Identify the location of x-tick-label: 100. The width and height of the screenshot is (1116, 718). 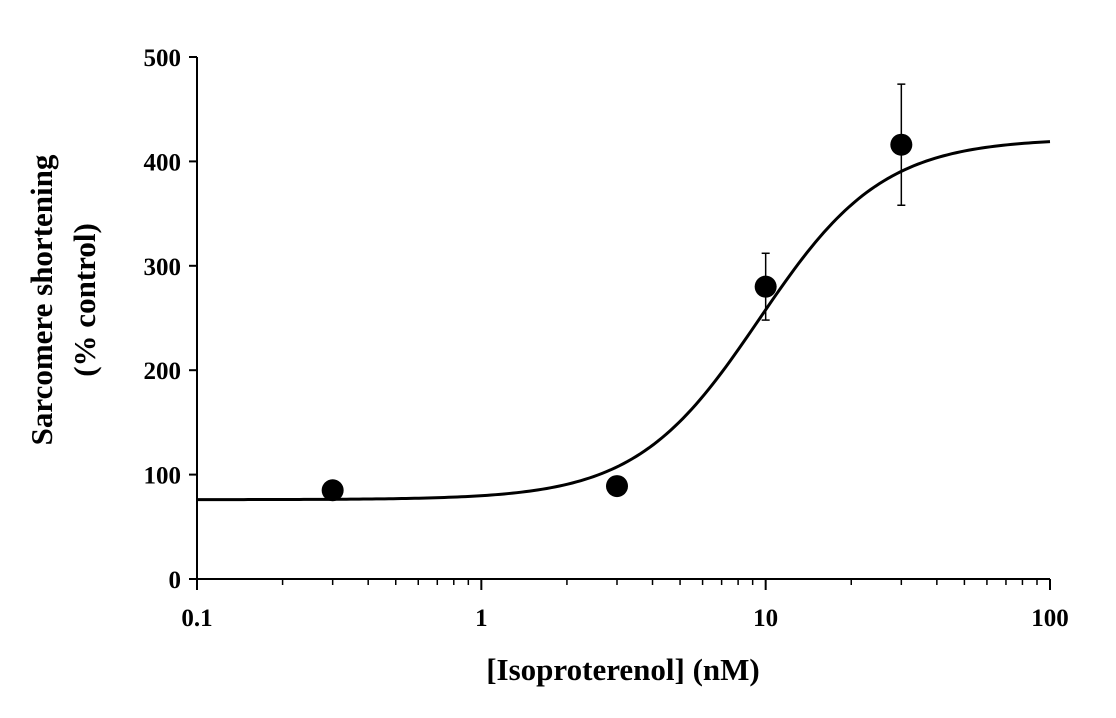
(1050, 618).